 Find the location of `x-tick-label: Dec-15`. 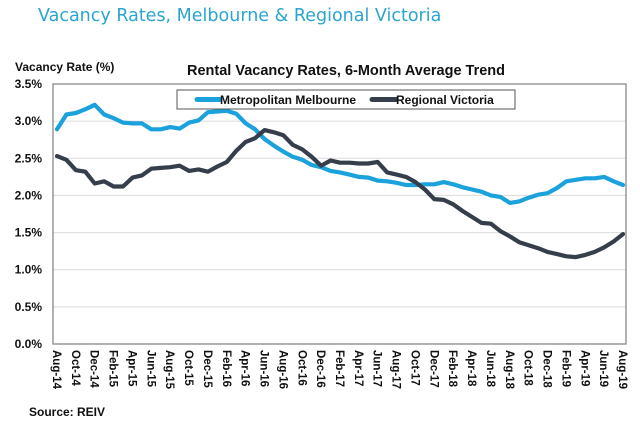

x-tick-label: Dec-15 is located at coordinates (207, 369).